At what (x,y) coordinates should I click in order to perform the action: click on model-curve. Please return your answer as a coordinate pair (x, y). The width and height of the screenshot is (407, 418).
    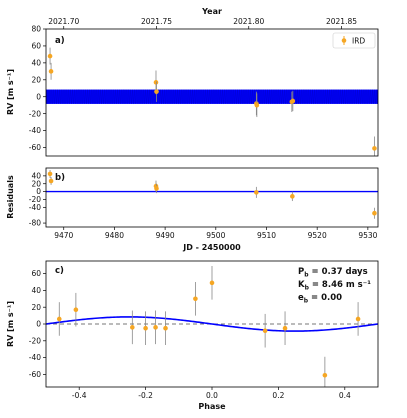
    Looking at the image, I should click on (212, 96).